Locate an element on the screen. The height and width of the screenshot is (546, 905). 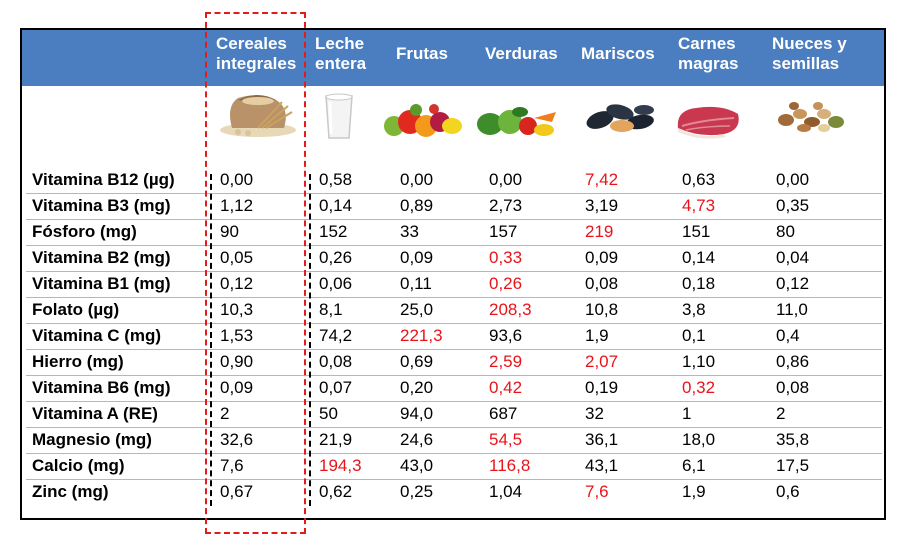
table-cell: 0,14 is located at coordinates (336, 205).